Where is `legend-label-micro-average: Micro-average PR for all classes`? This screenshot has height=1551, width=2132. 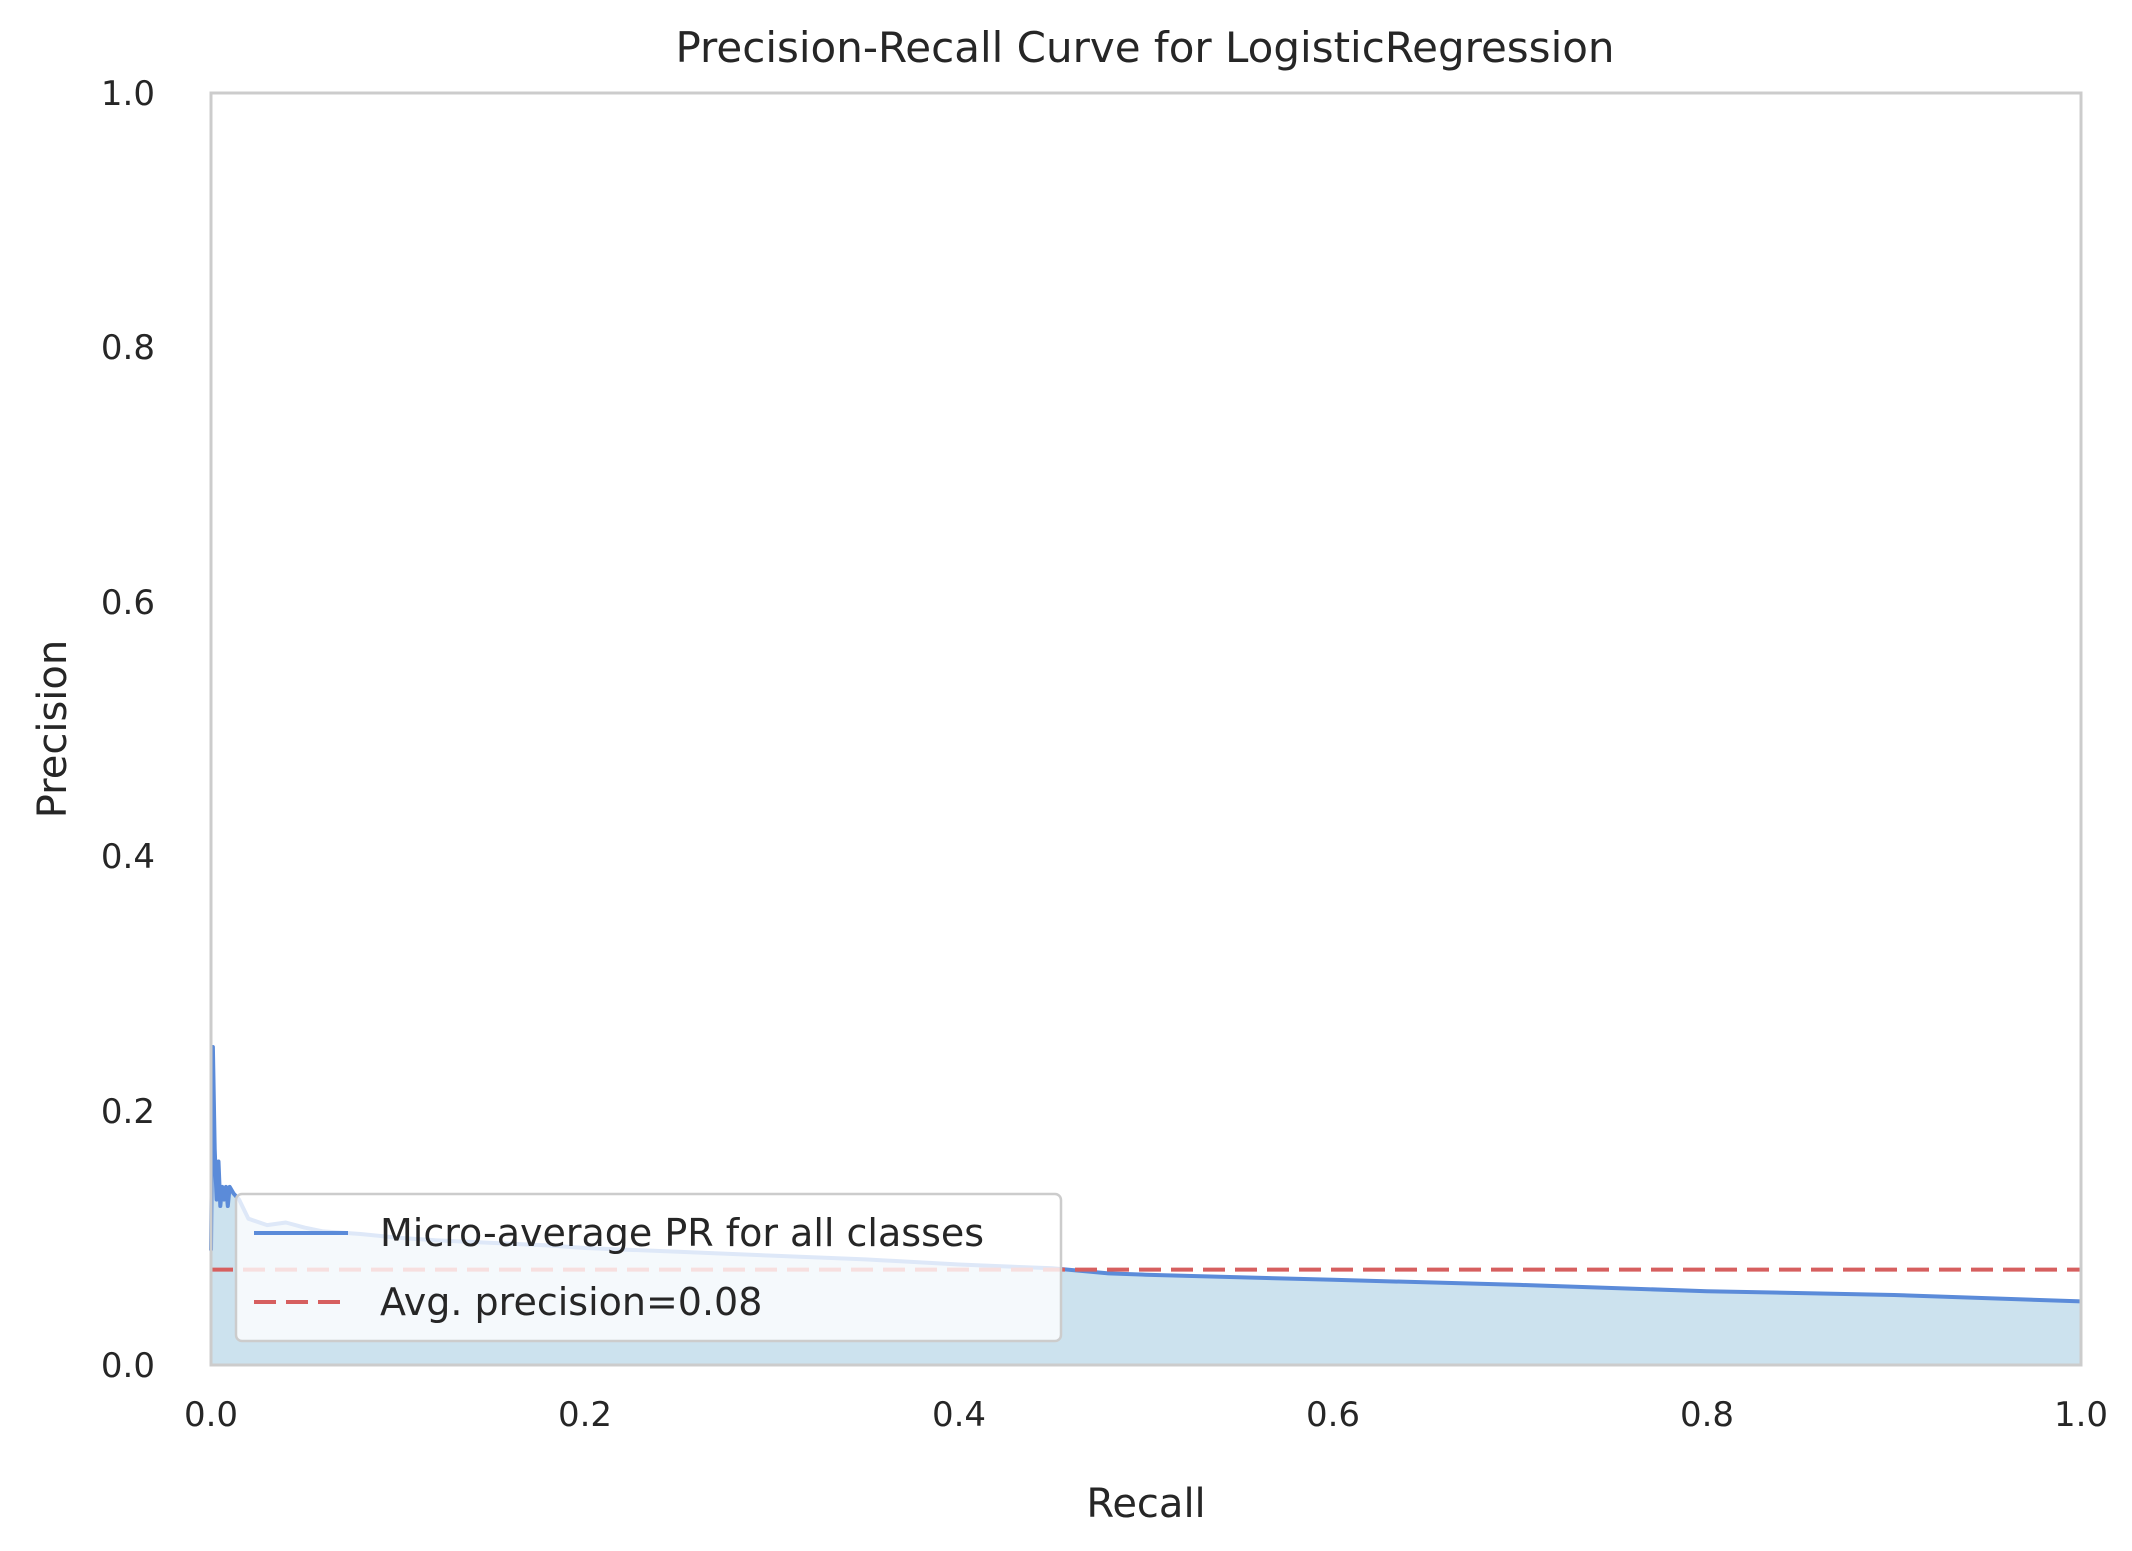
legend-label-micro-average: Micro-average PR for all classes is located at coordinates (682, 1233).